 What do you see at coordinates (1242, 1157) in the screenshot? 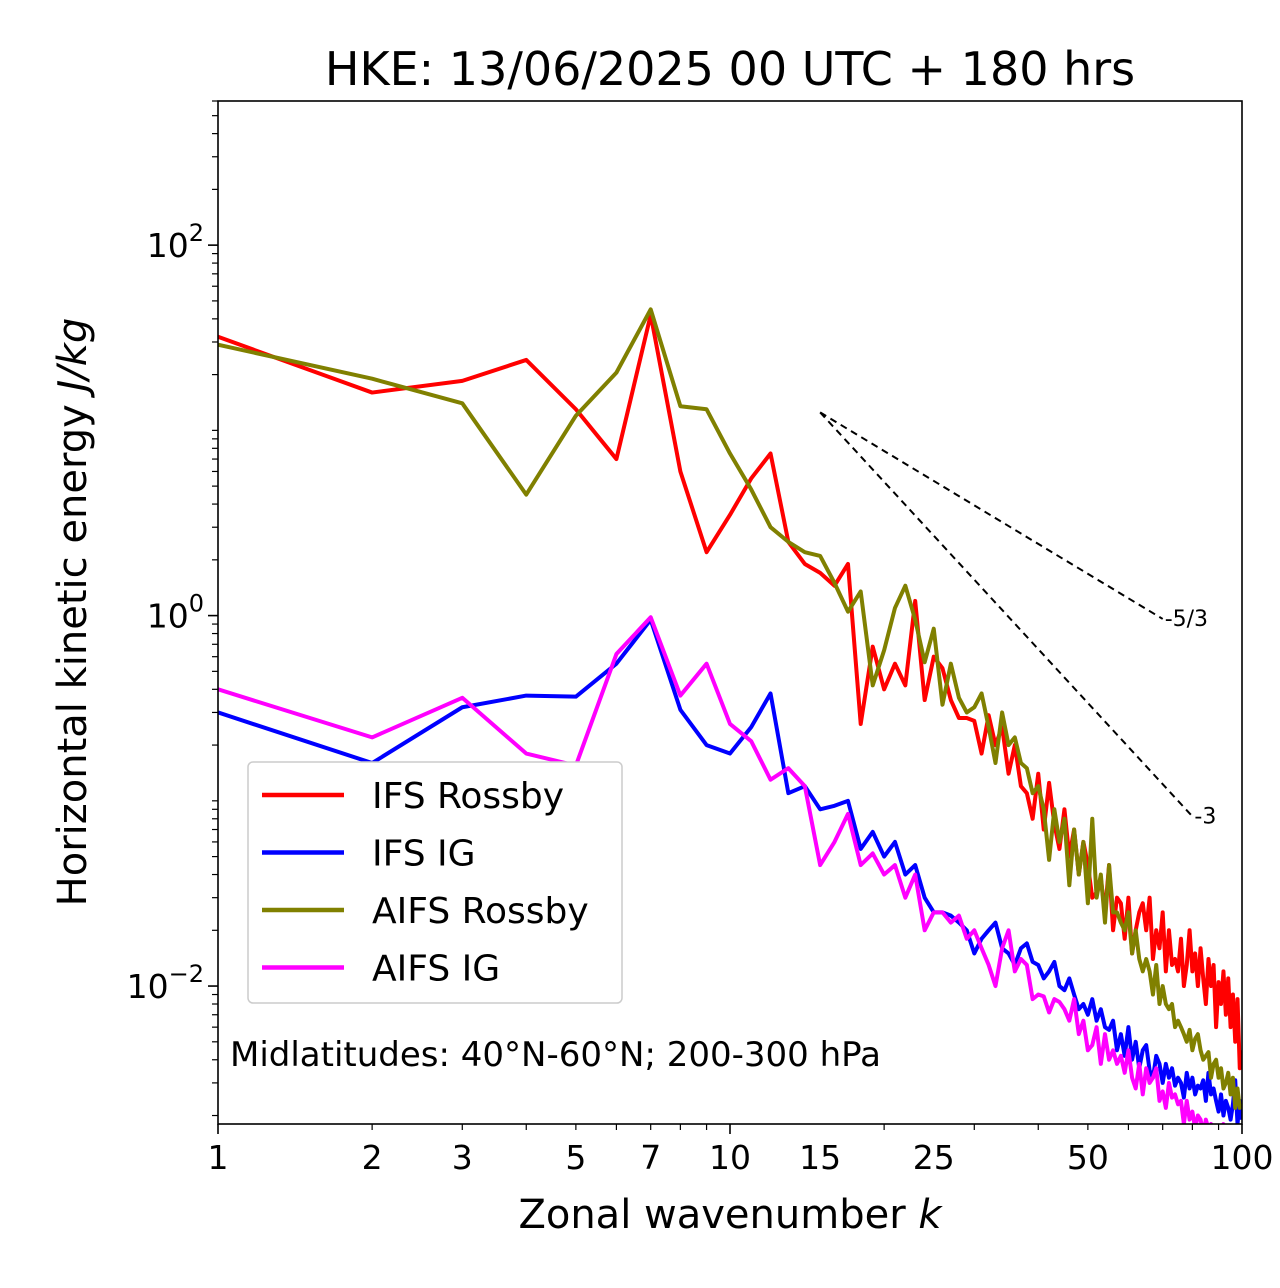
I see `x-tick-label: 100` at bounding box center [1242, 1157].